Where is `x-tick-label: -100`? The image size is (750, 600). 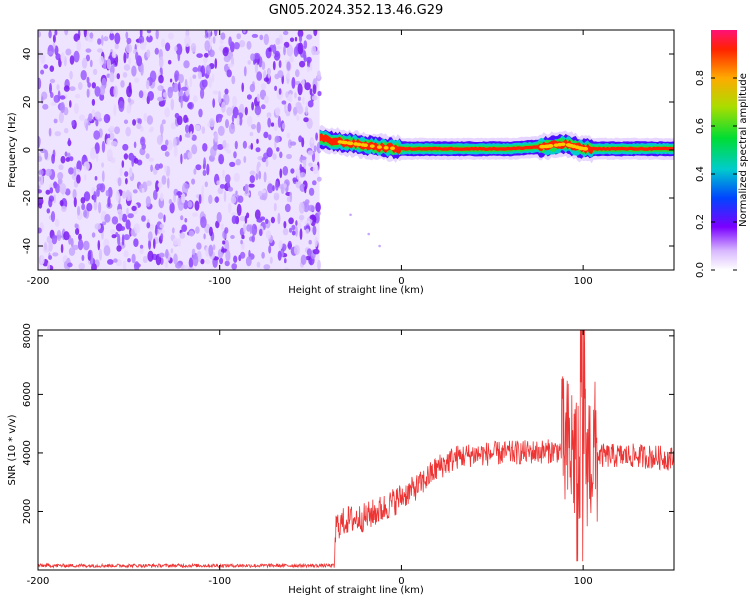
x-tick-label: -100 is located at coordinates (219, 581).